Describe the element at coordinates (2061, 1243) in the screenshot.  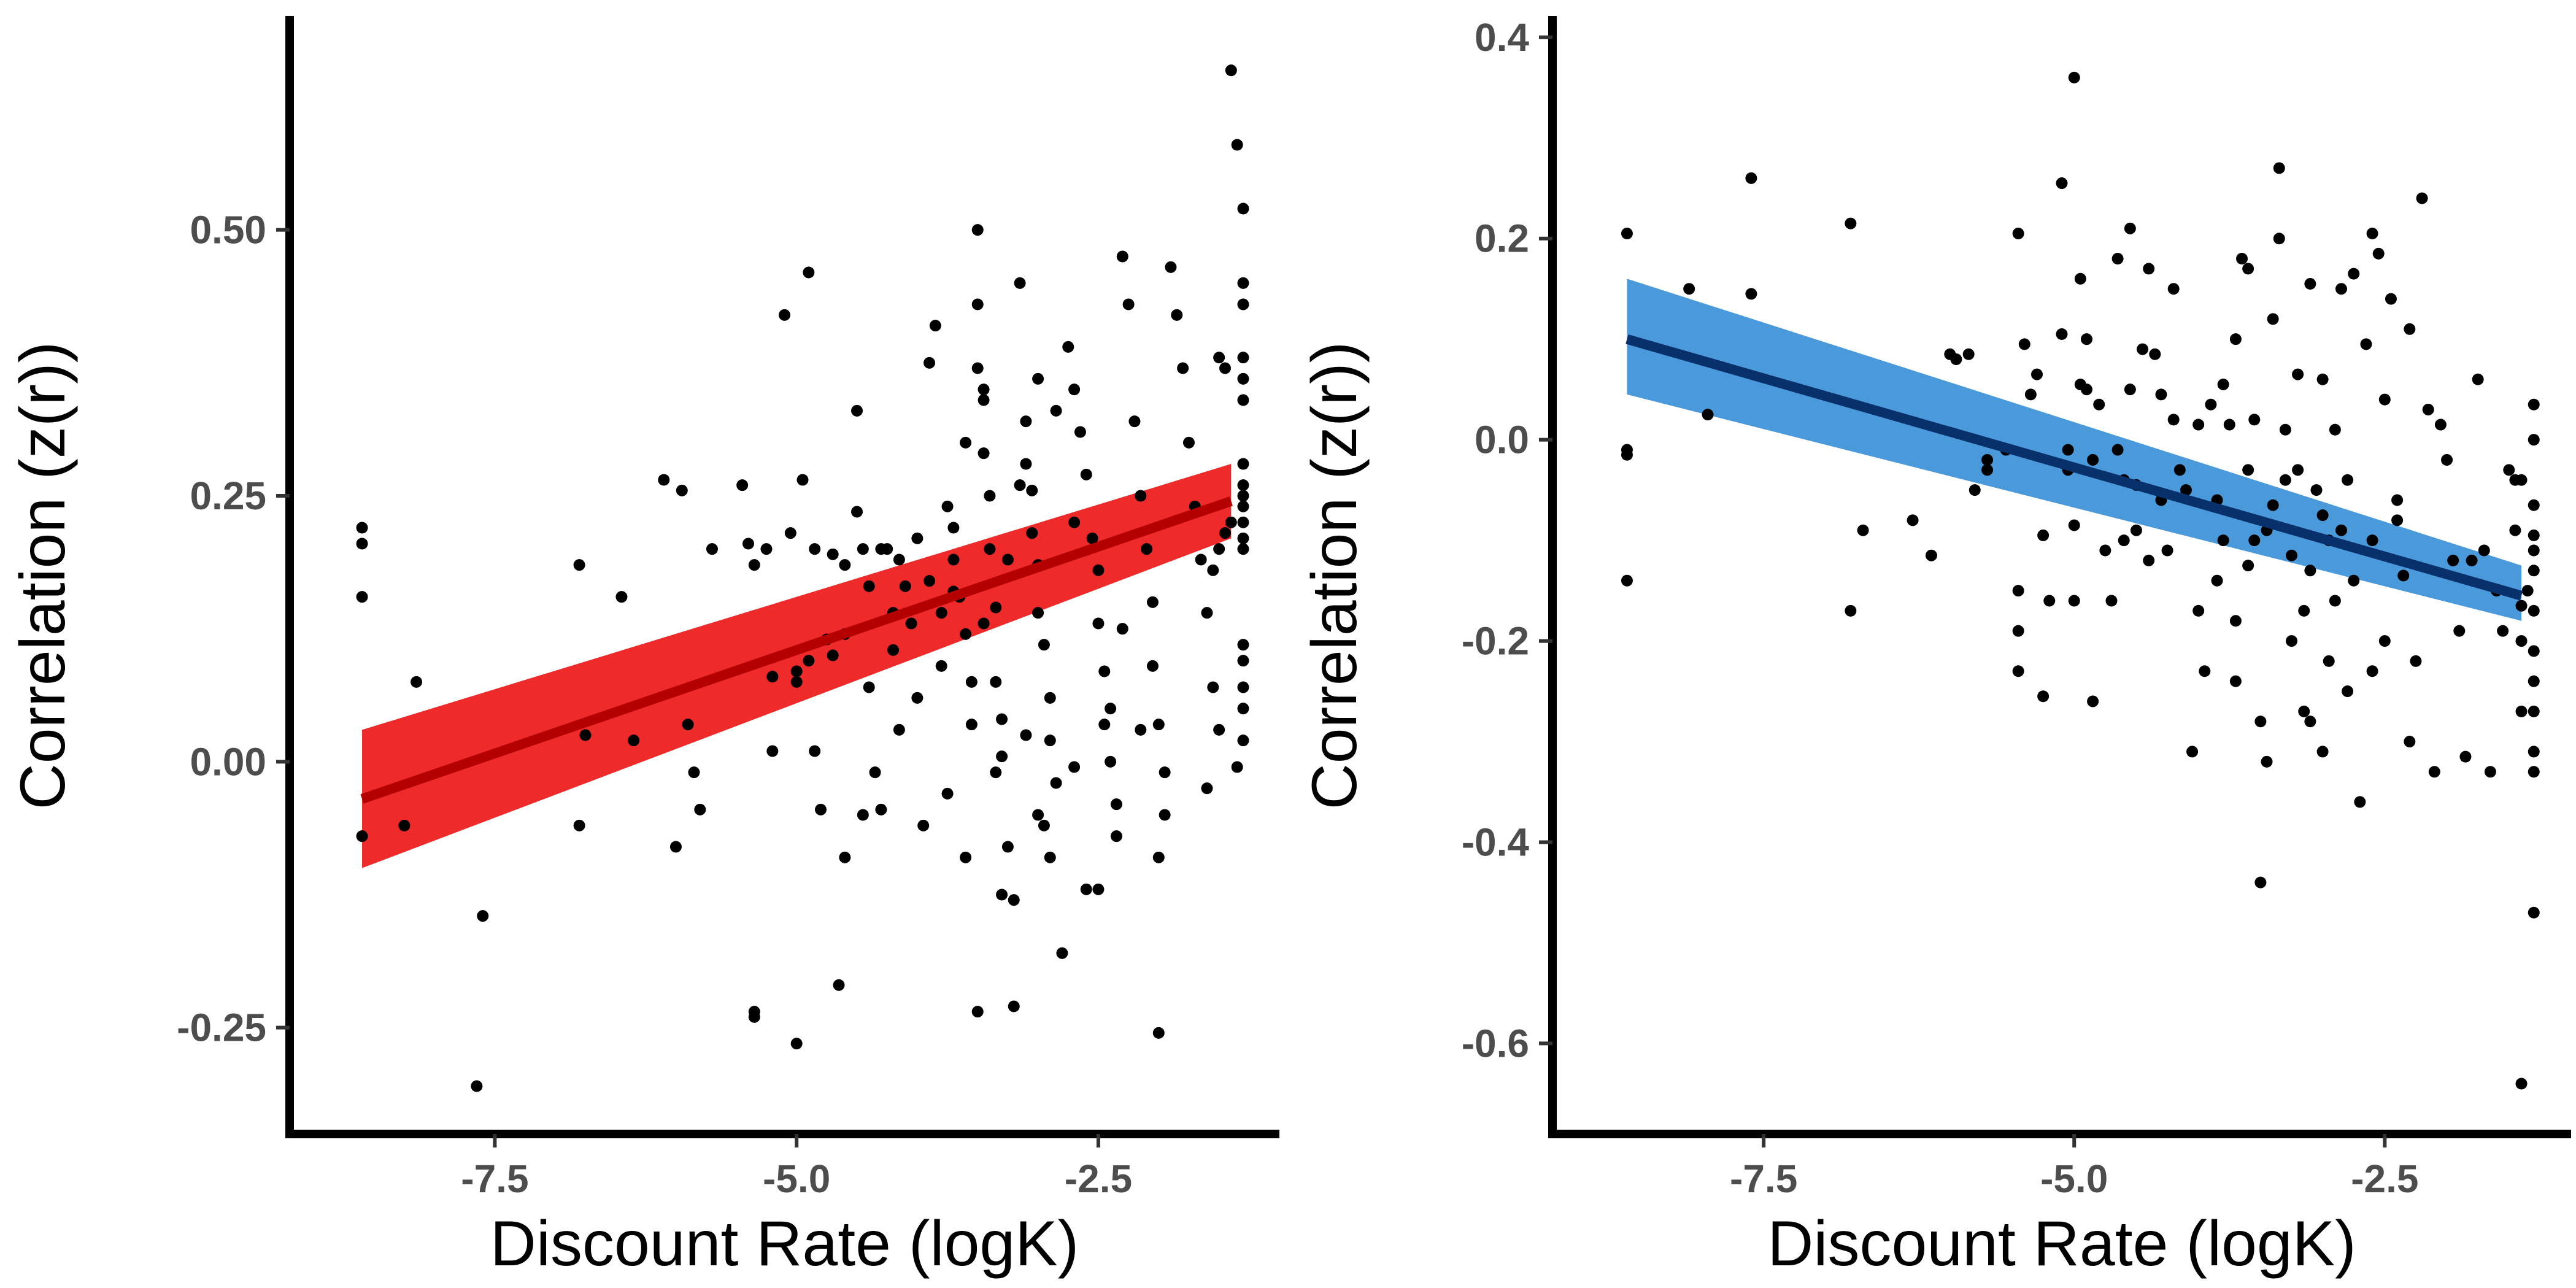
I see `x-axis-title: Discount Rate (logK)` at that location.